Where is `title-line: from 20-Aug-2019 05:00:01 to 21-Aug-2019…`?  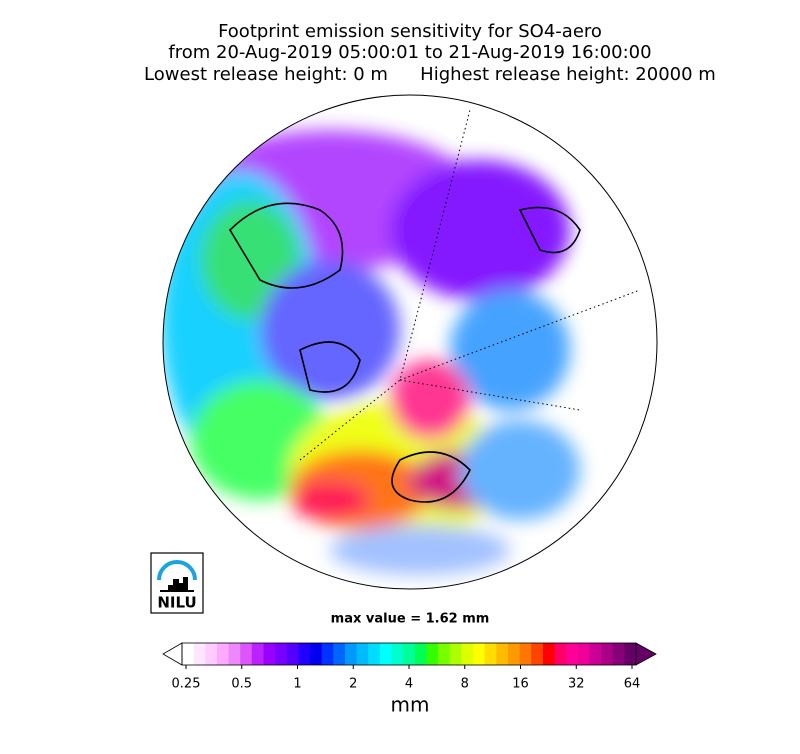 title-line: from 20-Aug-2019 05:00:01 to 21-Aug-2019… is located at coordinates (409, 52).